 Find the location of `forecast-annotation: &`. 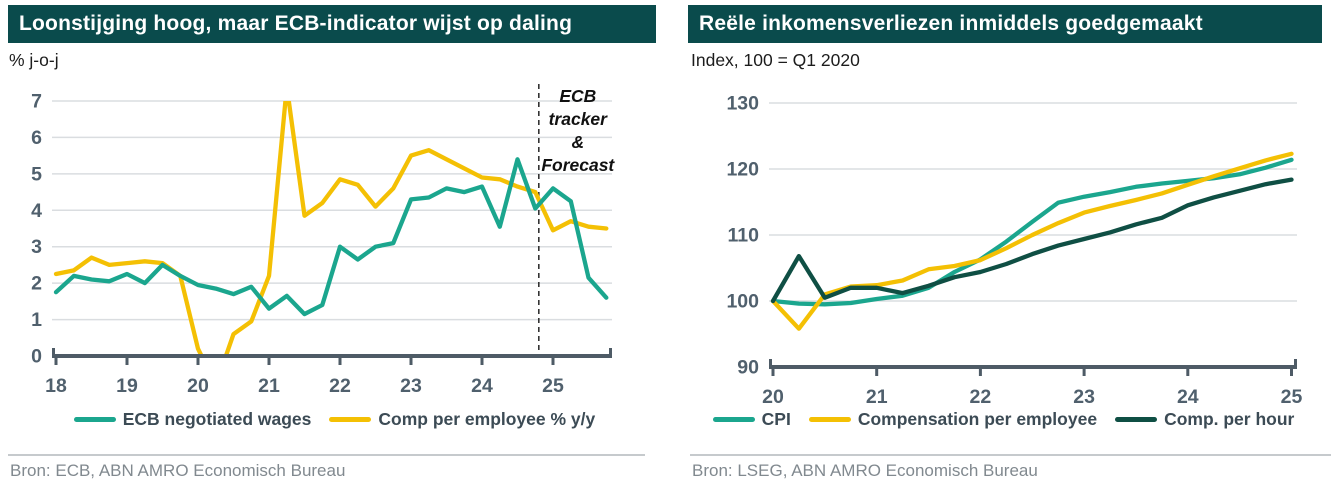

forecast-annotation: & is located at coordinates (577, 142).